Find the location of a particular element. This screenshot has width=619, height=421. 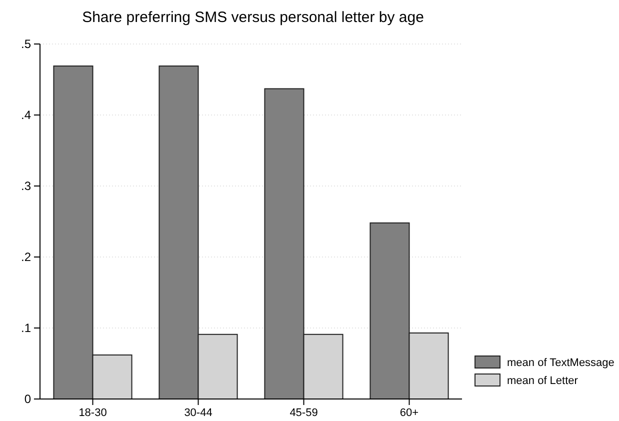

x-tick-label: 45-59 is located at coordinates (304, 412).